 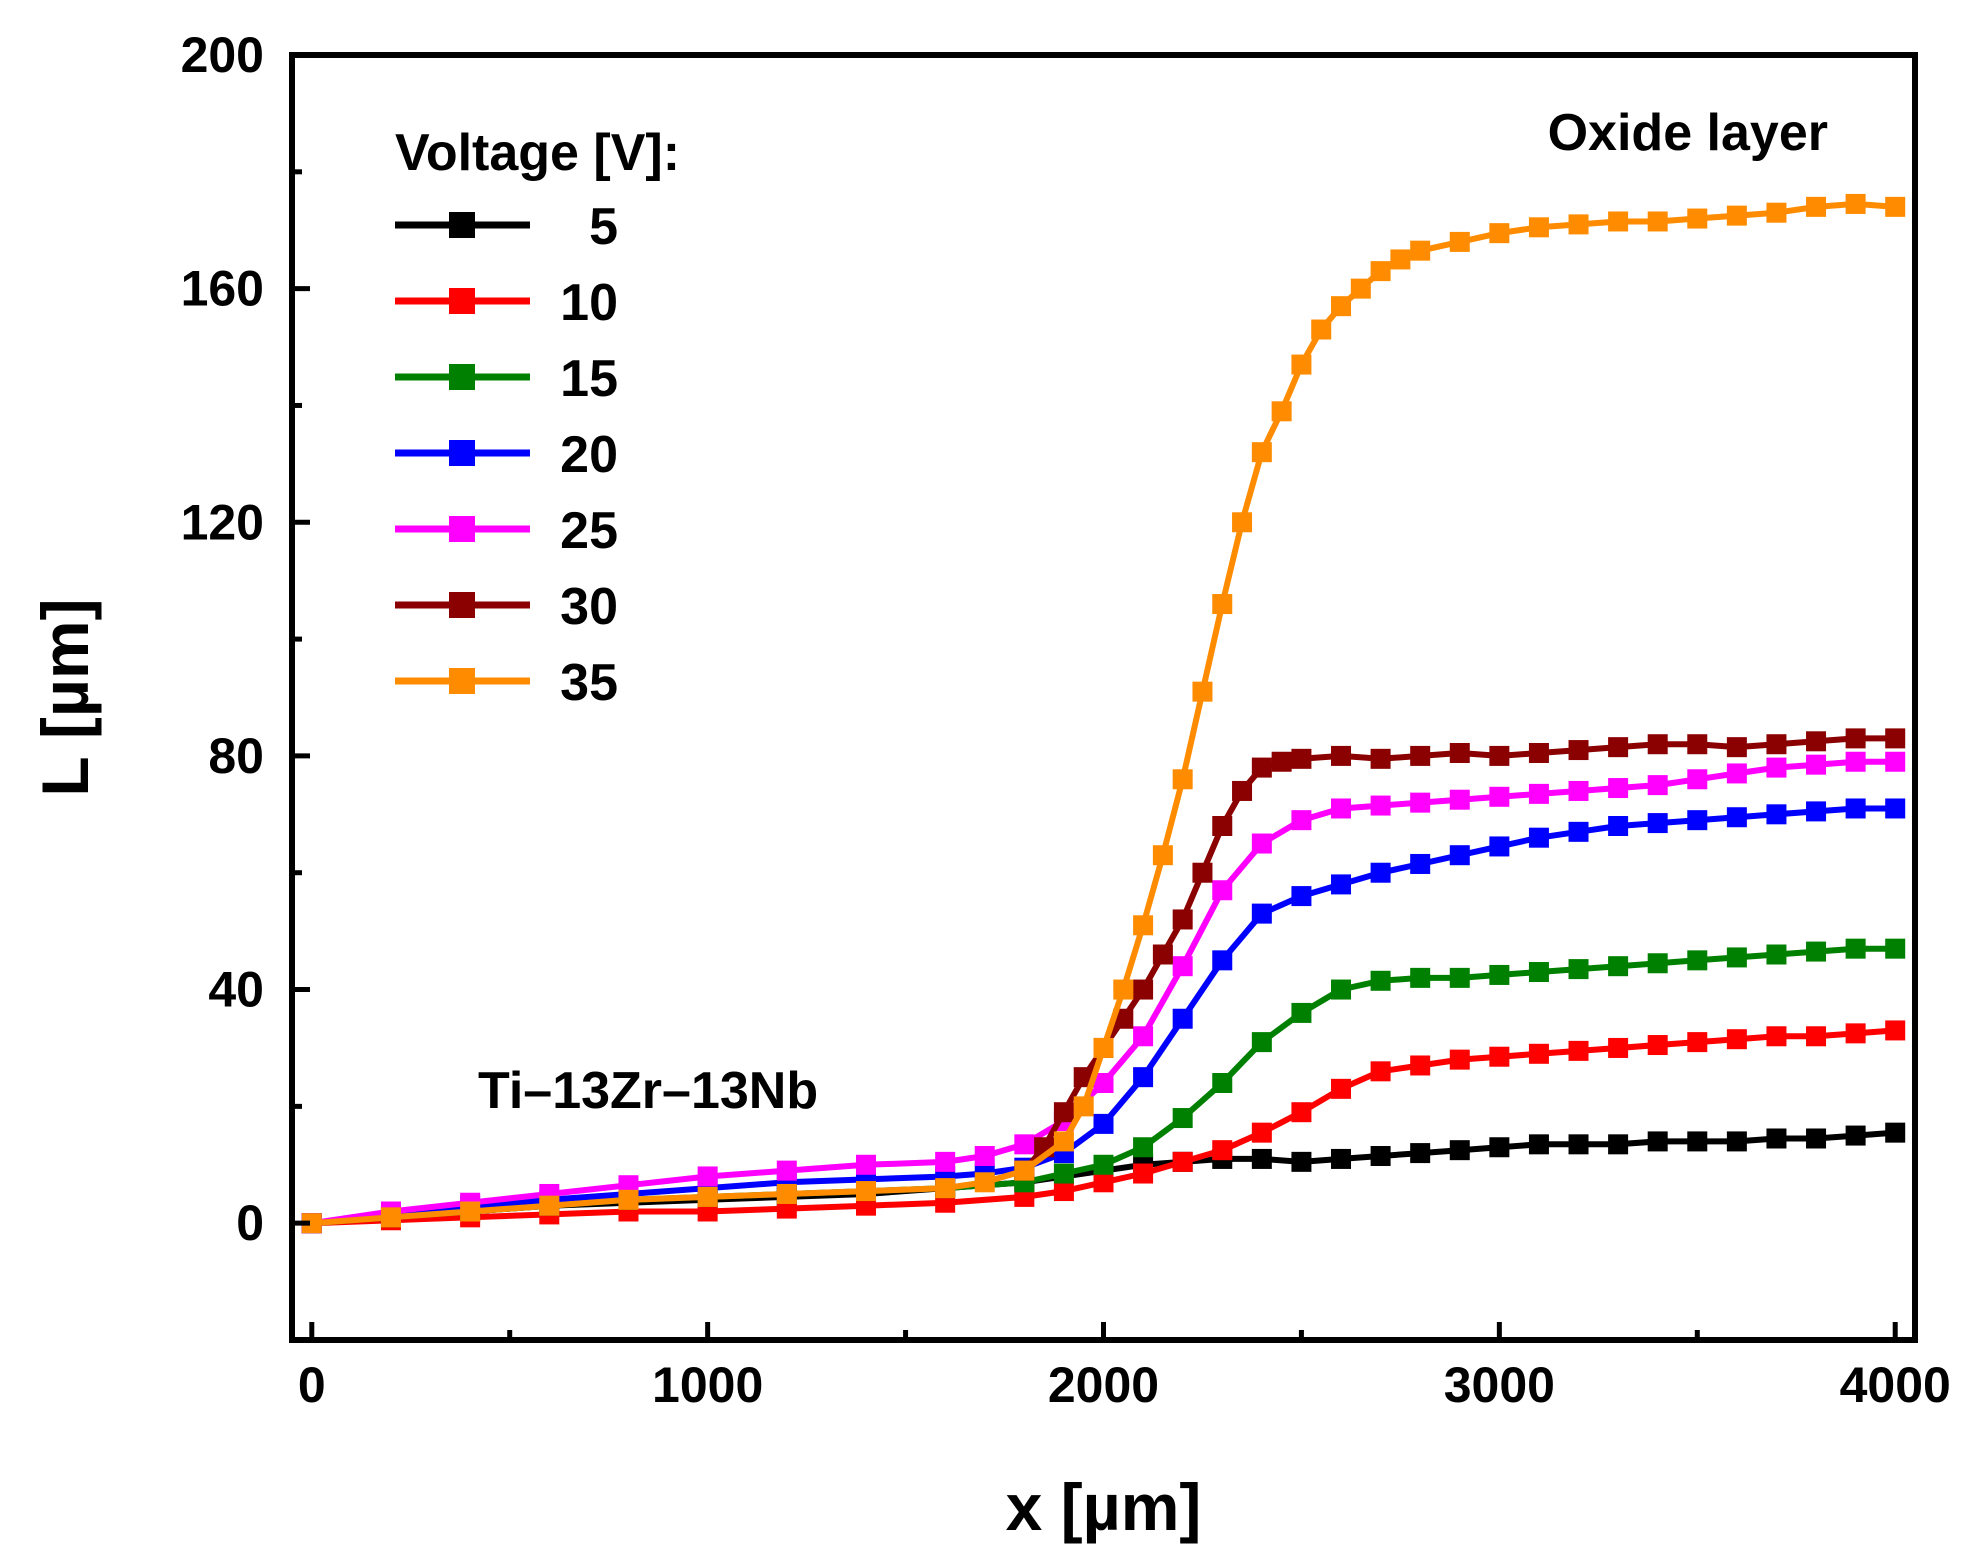 I want to click on legend-label: 30, so click(x=589, y=607).